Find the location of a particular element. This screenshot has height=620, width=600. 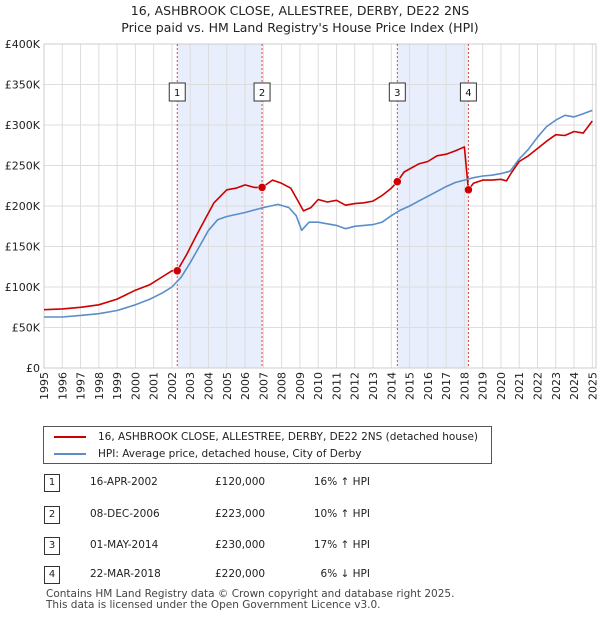

sale-marker-label: 1 is located at coordinates (177, 93).